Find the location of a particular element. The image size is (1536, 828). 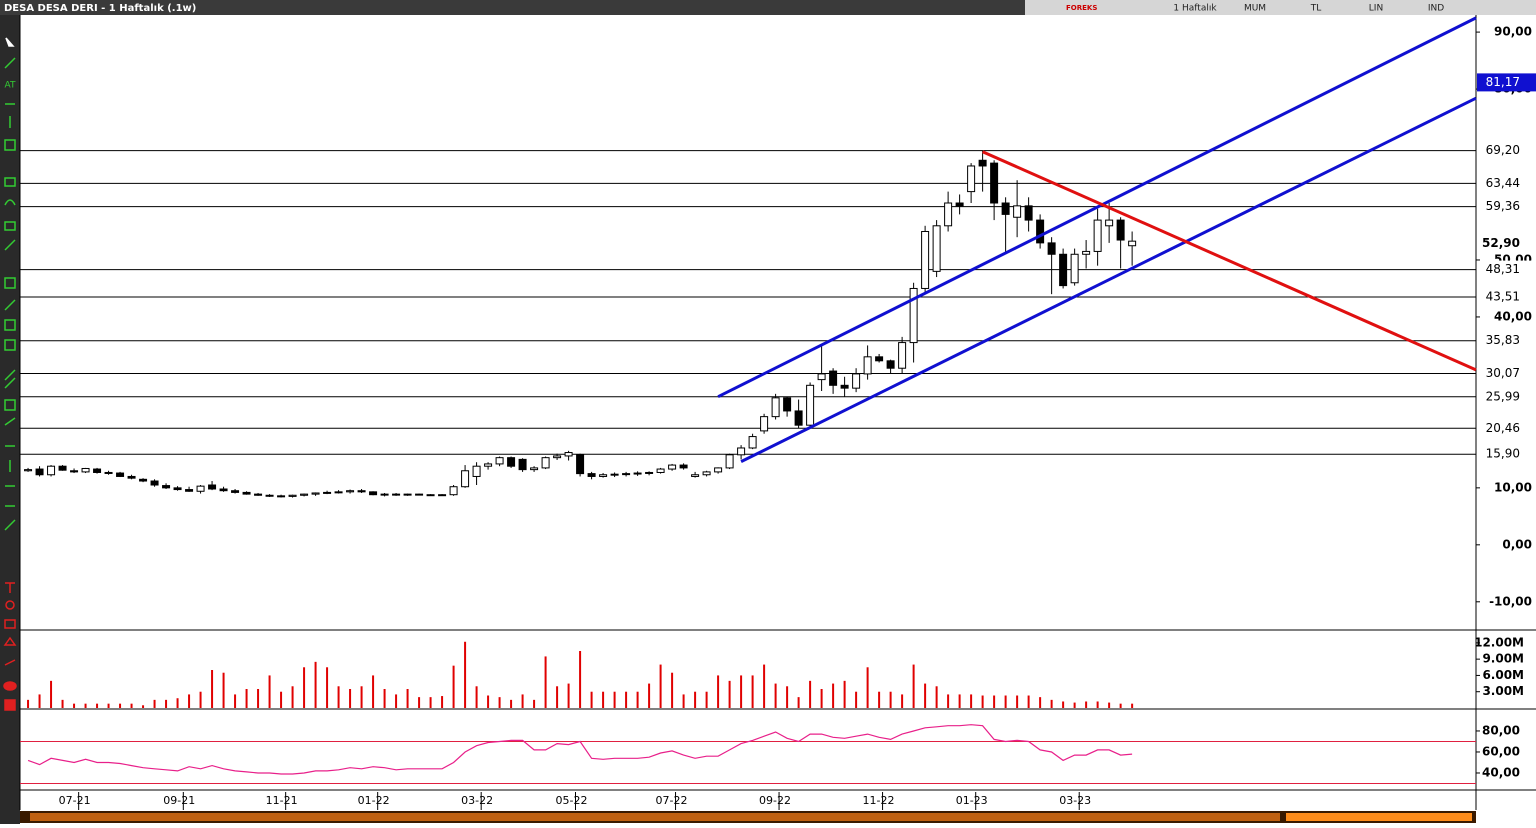

x-tick-label: 03-22 is located at coordinates (477, 800).